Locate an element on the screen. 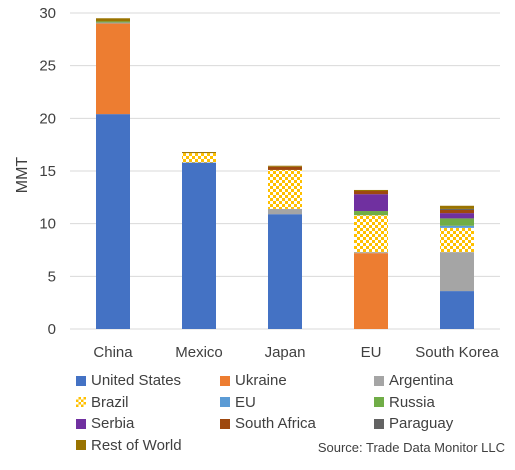  y-axis-ticks: 0 5 10 15 20 25 30 is located at coordinates (47, 171).